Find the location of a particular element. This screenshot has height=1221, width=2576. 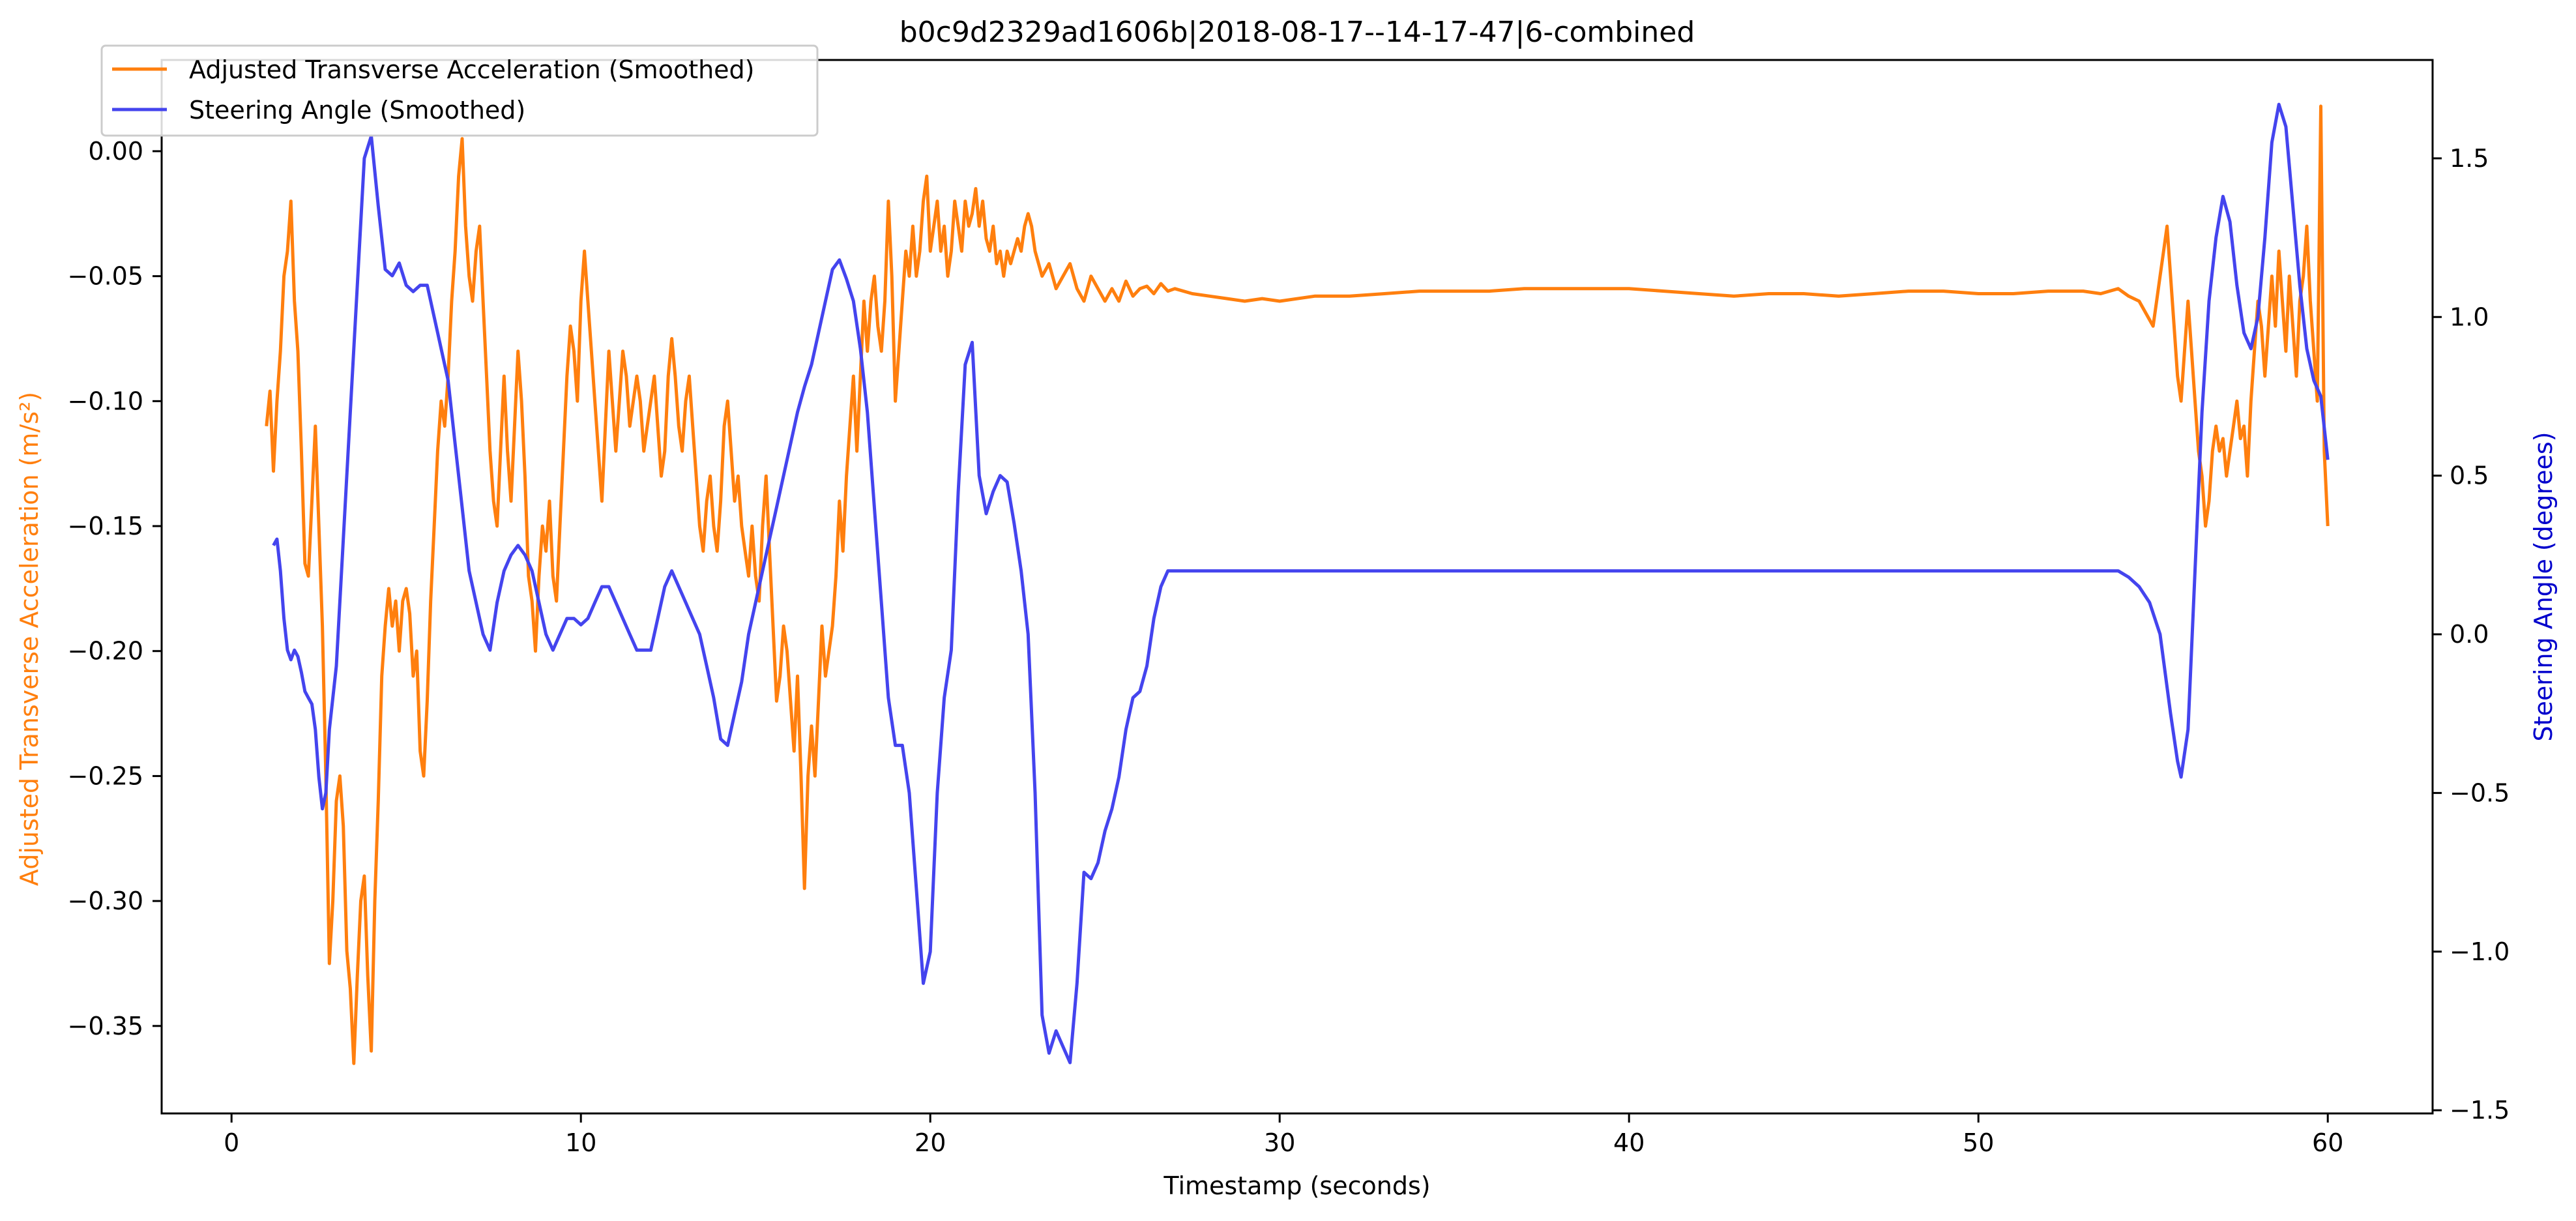

x-tick-label: 40 is located at coordinates (1629, 1142).